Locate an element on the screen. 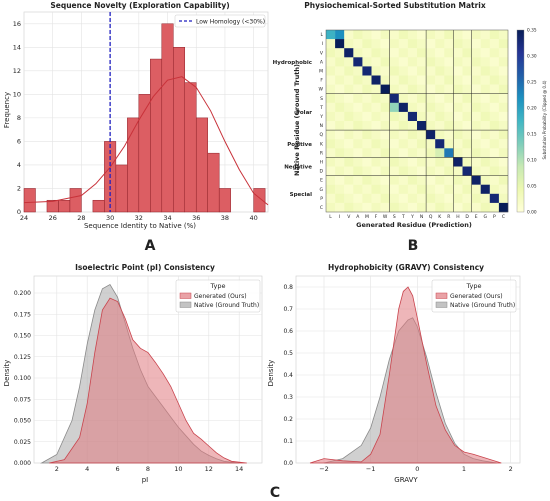  density-y-tick-label: 0.8 is located at coordinates (288, 287).